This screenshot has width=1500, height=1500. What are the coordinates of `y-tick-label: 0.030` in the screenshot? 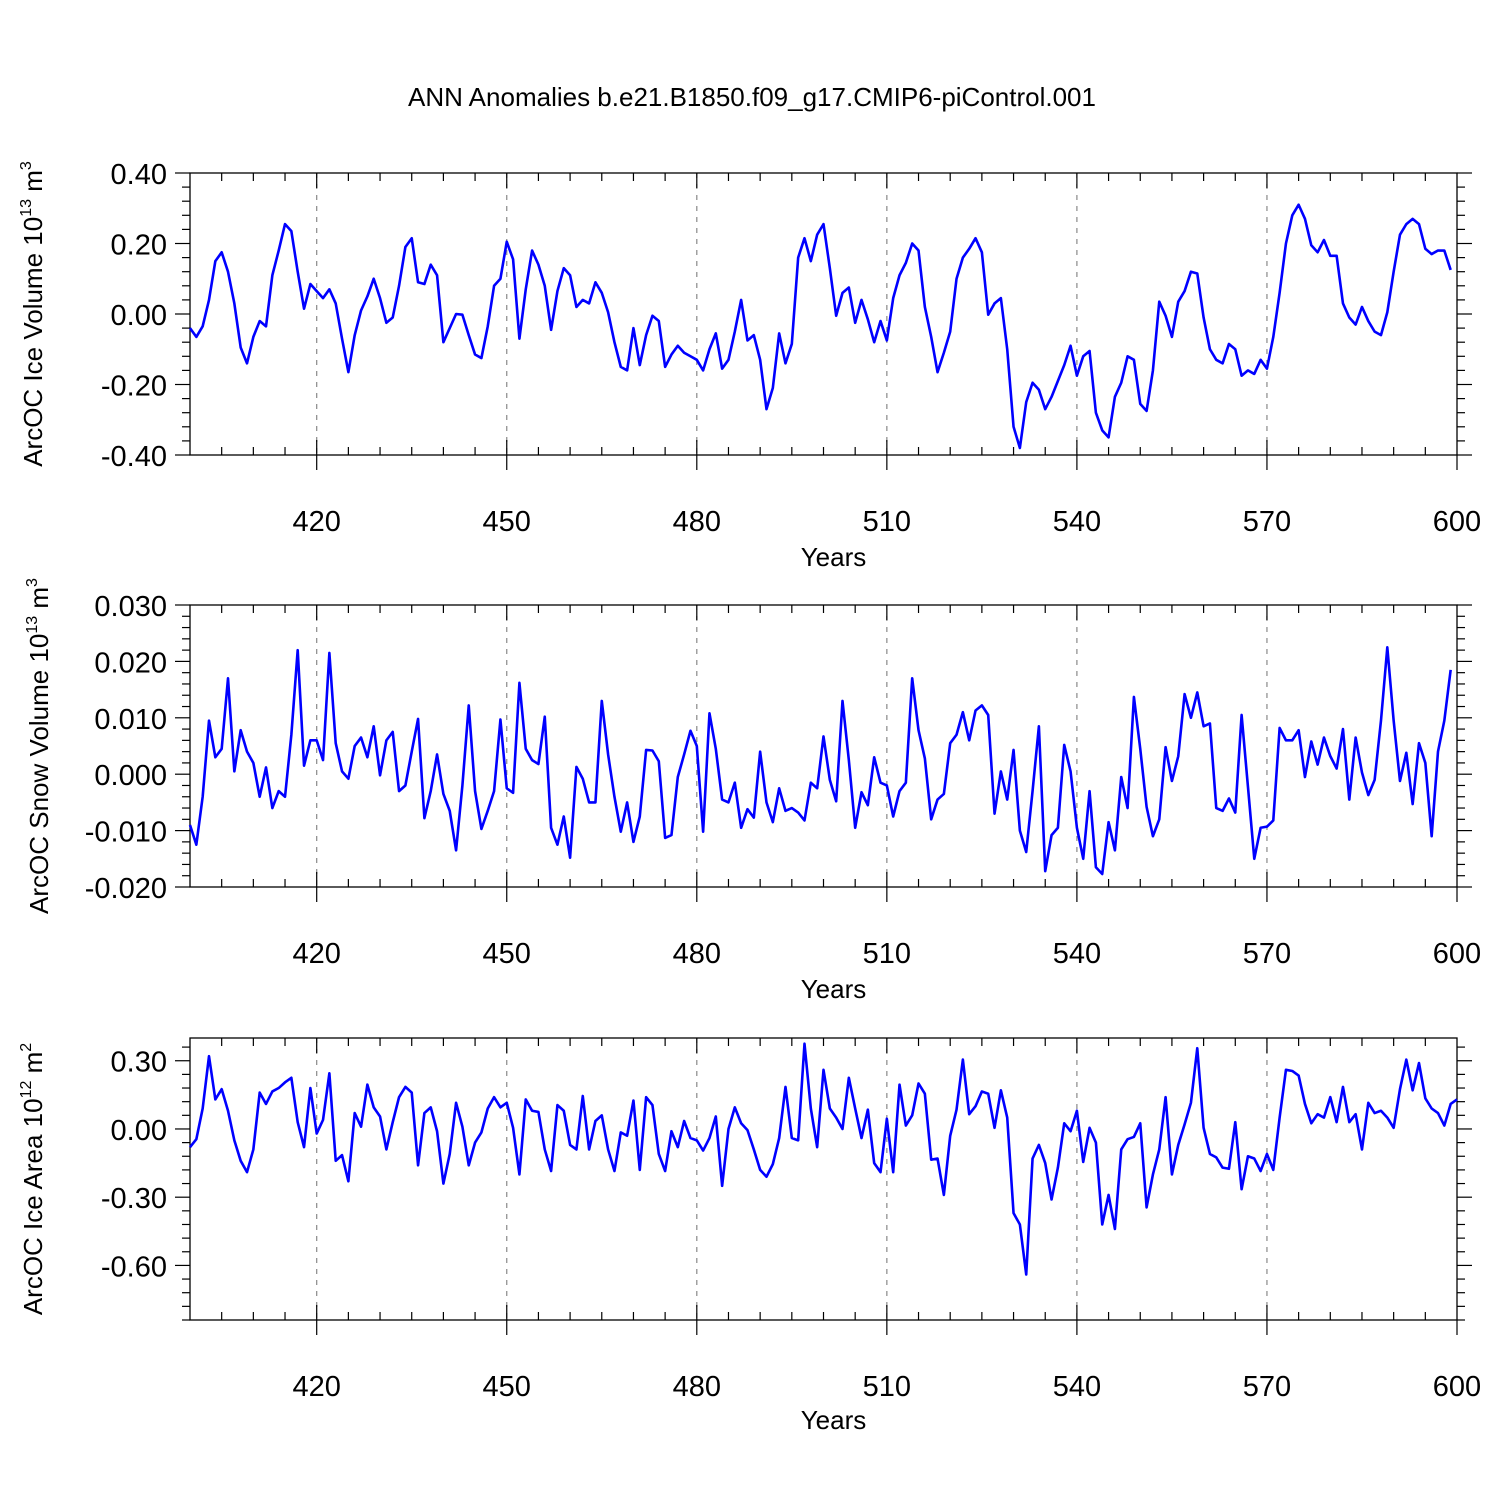 It's located at (130, 607).